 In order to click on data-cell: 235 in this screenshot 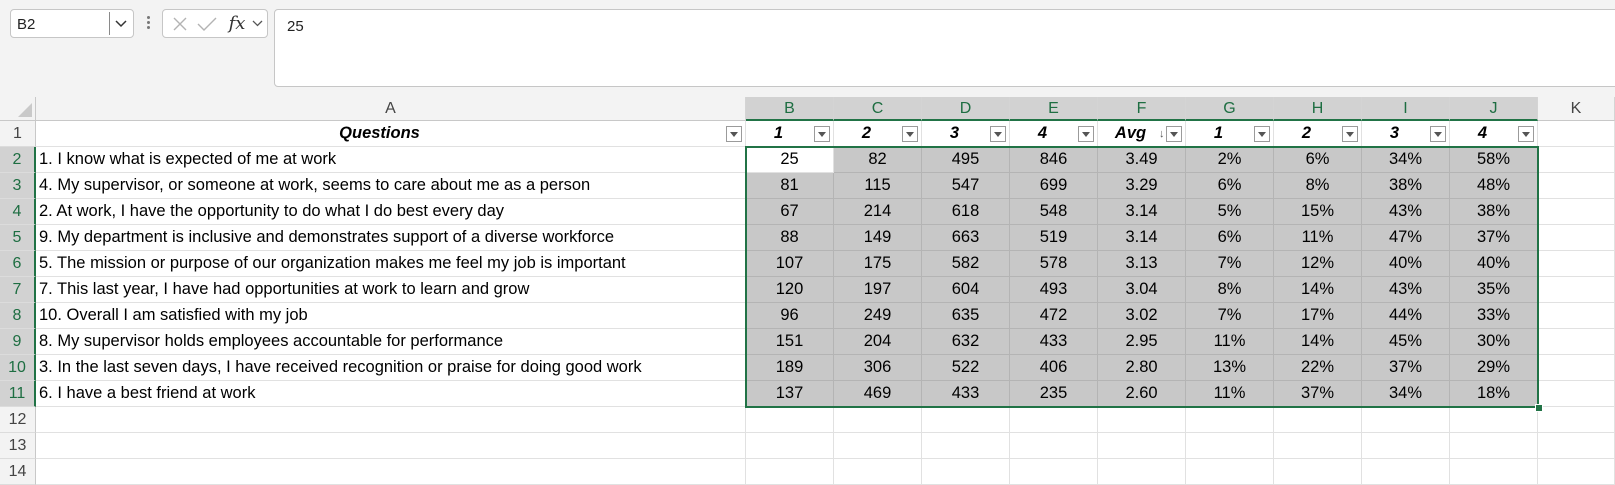, I will do `click(1054, 394)`.